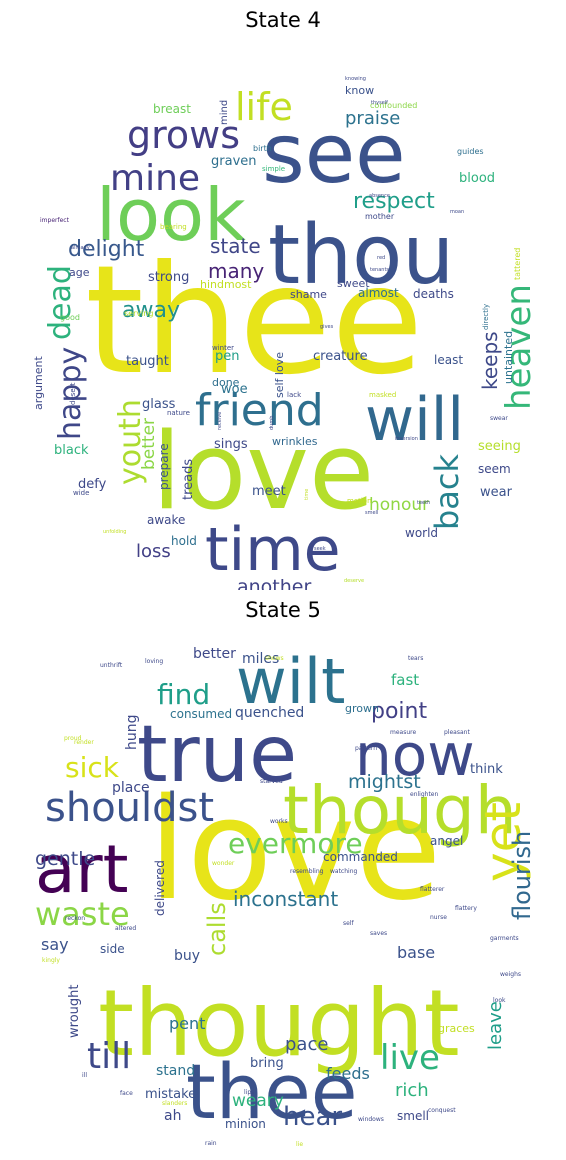 This screenshot has width=566, height=1160. What do you see at coordinates (470, 151) in the screenshot?
I see `word-guides: guides` at bounding box center [470, 151].